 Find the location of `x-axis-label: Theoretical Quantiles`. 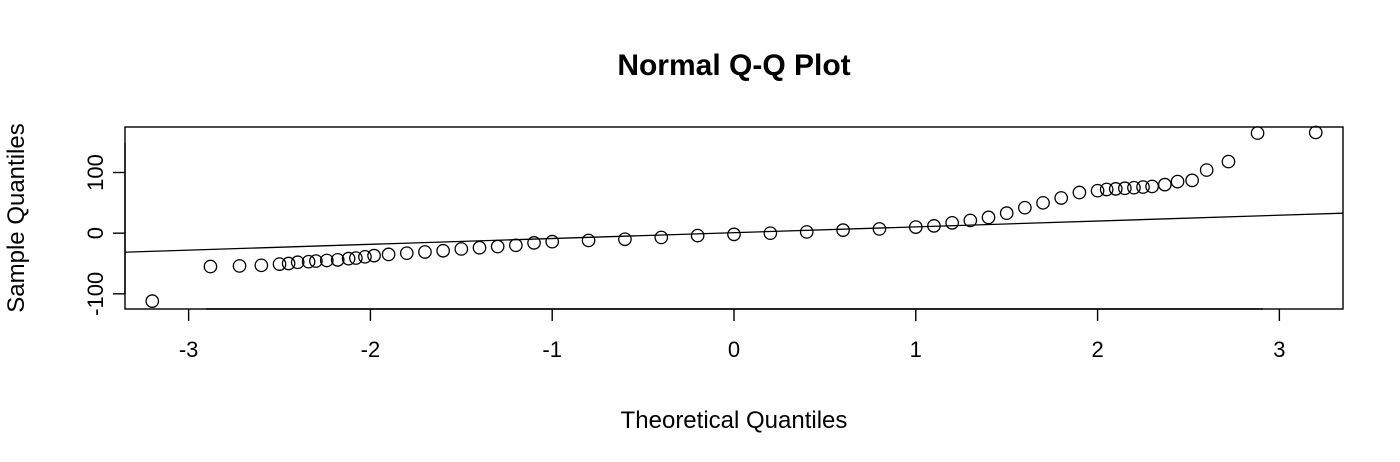

x-axis-label: Theoretical Quantiles is located at coordinates (734, 420).